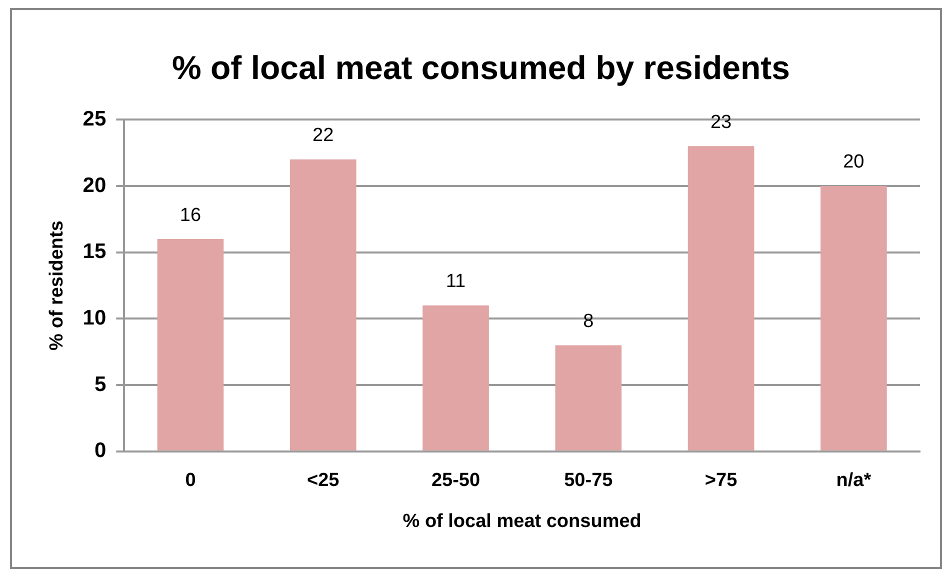  Describe the element at coordinates (455, 481) in the screenshot. I see `x-tick-label: 25-50` at that location.